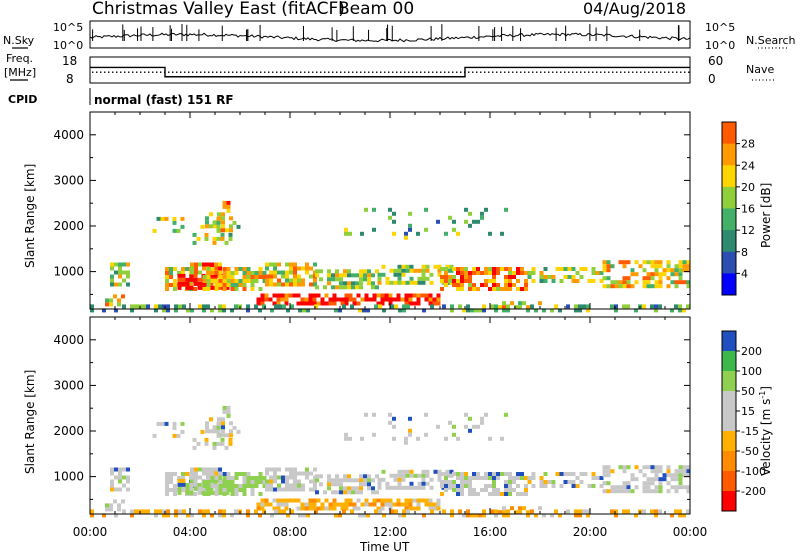 This screenshot has height=554, width=800. I want to click on noise-tick-left-bottom: 10^0, so click(68, 45).